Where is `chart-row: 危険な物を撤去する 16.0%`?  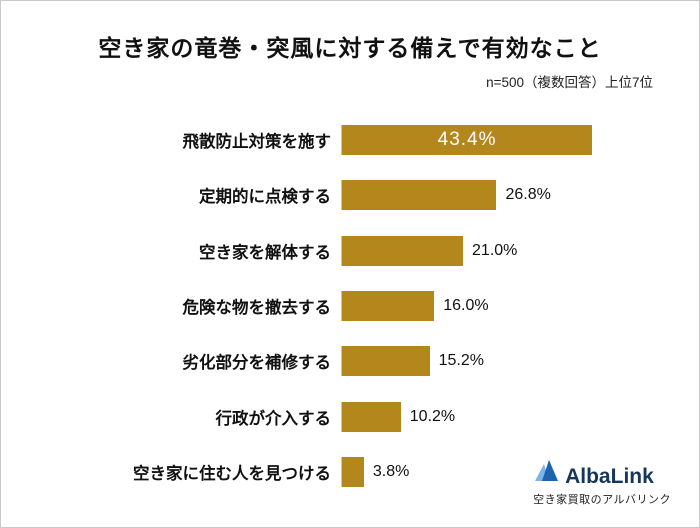
chart-row: 危険な物を撤去する 16.0% is located at coordinates (339, 306).